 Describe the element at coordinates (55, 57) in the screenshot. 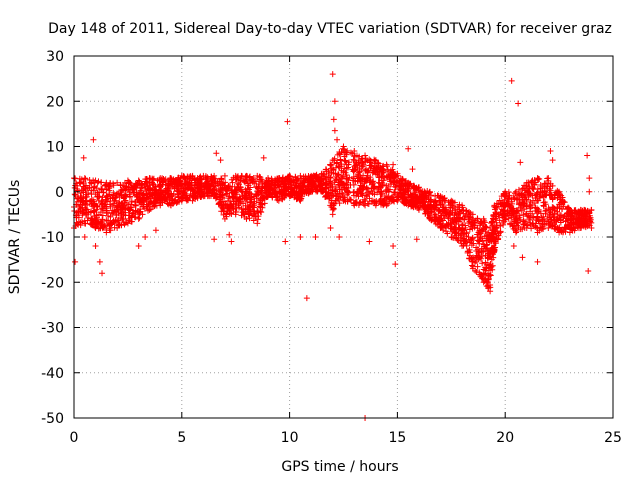

I see `y-tick-label: 30` at that location.